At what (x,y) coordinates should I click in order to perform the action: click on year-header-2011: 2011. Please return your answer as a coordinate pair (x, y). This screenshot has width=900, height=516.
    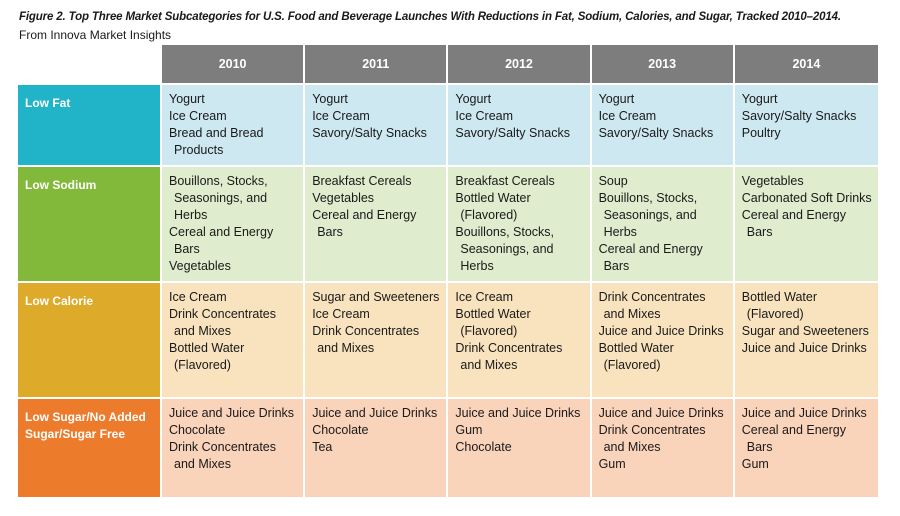
    Looking at the image, I should click on (377, 65).